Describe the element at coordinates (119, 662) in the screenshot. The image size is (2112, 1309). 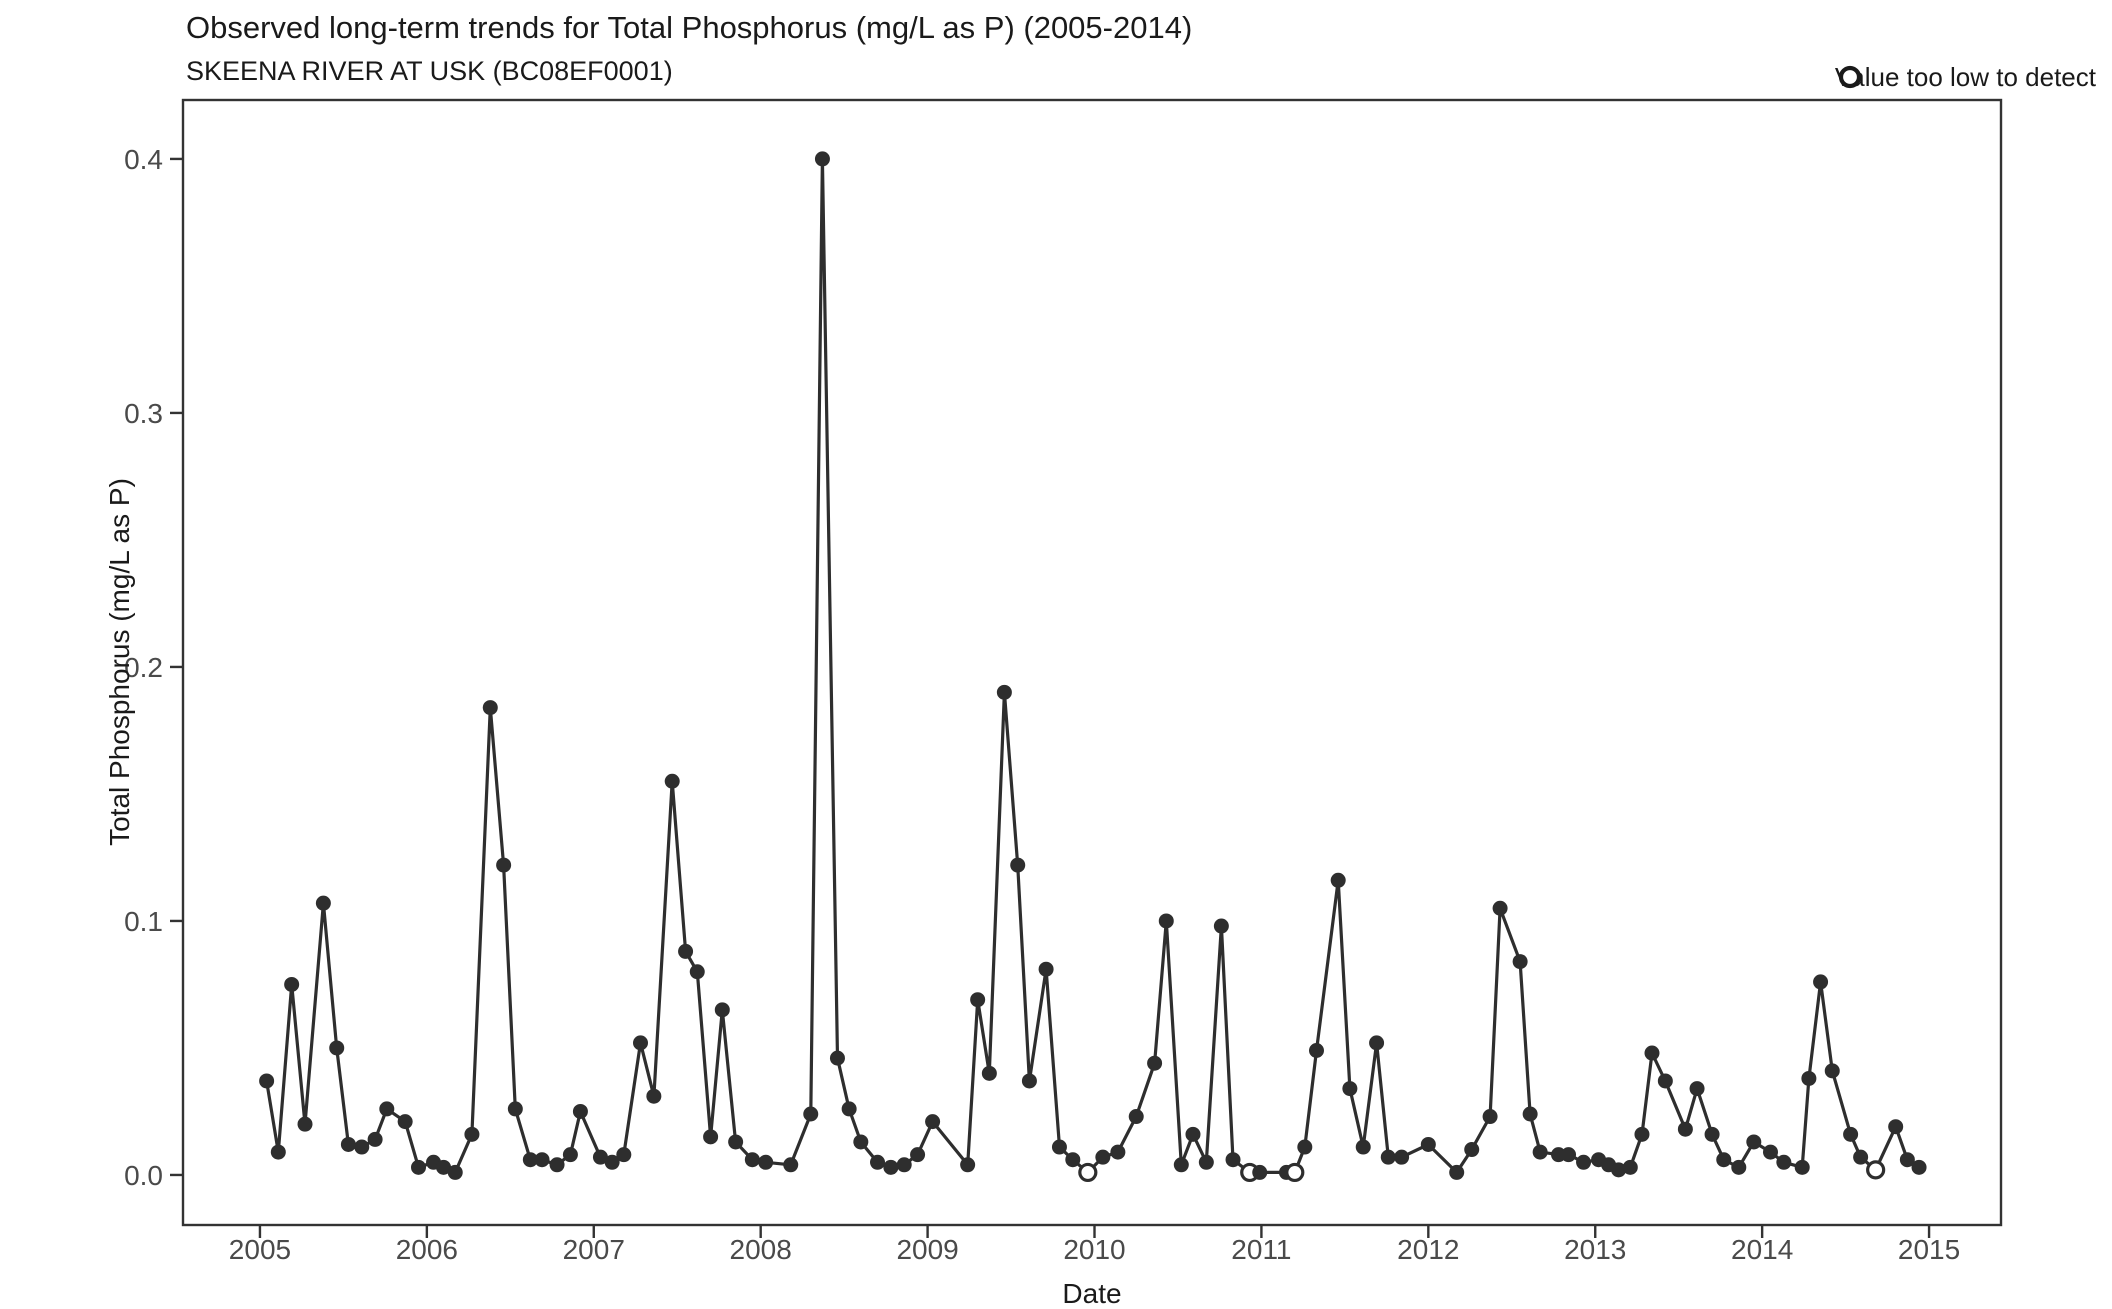
I see `y-axis-title: Total Phosphorus (mg/L as P)` at that location.